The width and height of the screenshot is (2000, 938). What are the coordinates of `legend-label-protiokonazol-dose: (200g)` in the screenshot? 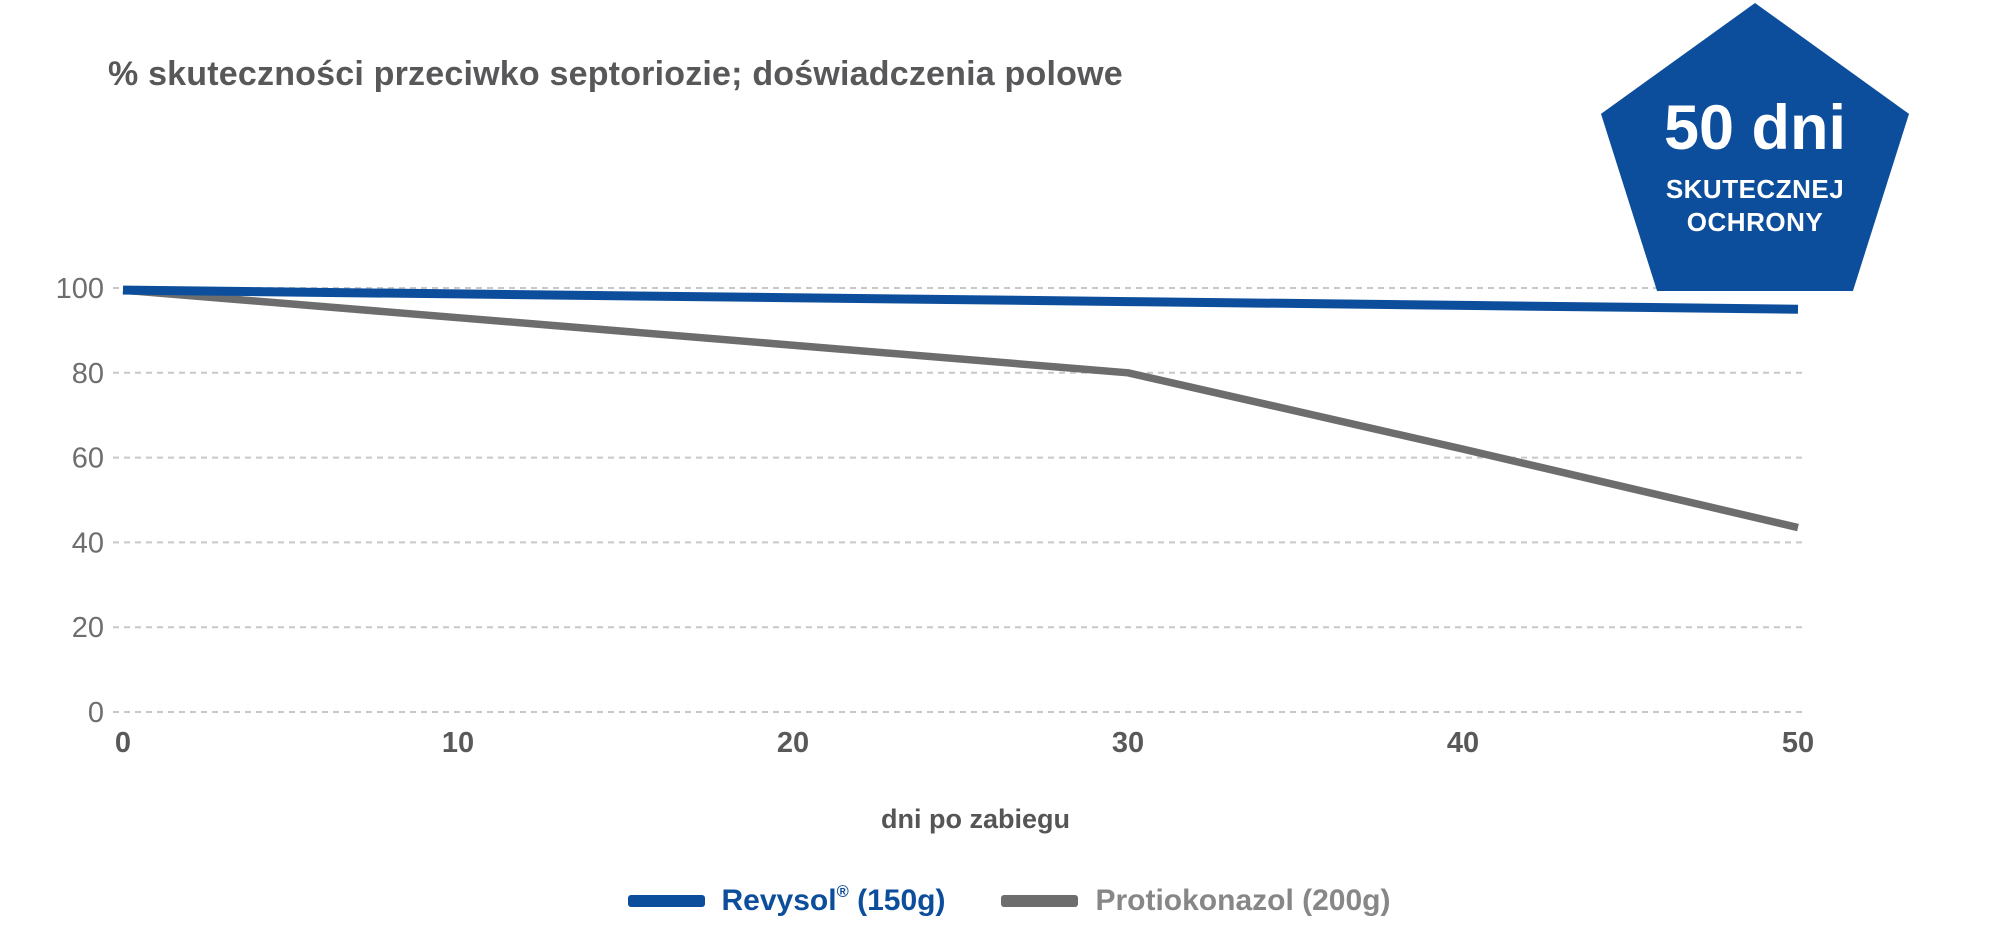 It's located at (1342, 900).